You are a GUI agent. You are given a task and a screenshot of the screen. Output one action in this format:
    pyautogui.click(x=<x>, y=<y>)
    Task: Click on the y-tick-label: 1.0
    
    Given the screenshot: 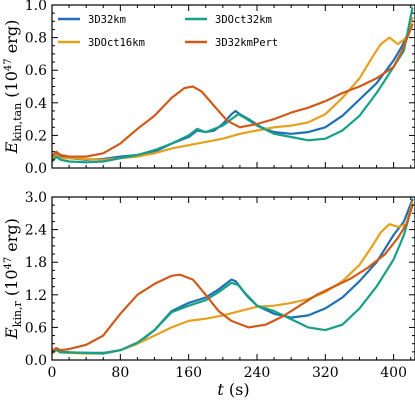 What is the action you would take?
    pyautogui.click(x=36, y=7)
    